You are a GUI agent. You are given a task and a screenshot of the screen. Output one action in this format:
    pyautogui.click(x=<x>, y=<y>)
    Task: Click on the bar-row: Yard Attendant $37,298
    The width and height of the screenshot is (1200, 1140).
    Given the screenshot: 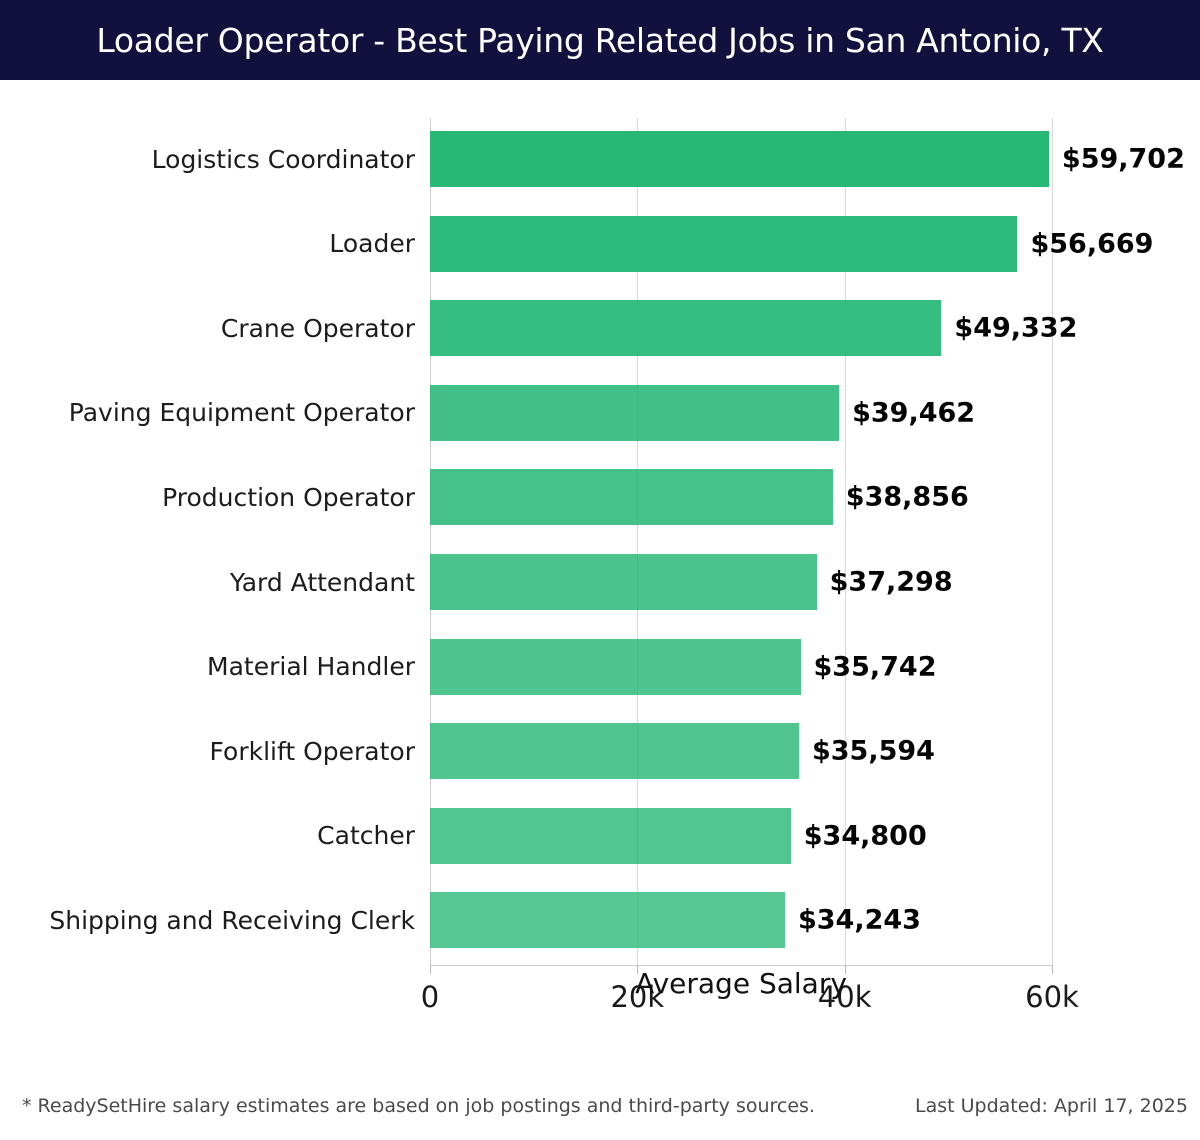 What is the action you would take?
    pyautogui.click(x=600, y=582)
    